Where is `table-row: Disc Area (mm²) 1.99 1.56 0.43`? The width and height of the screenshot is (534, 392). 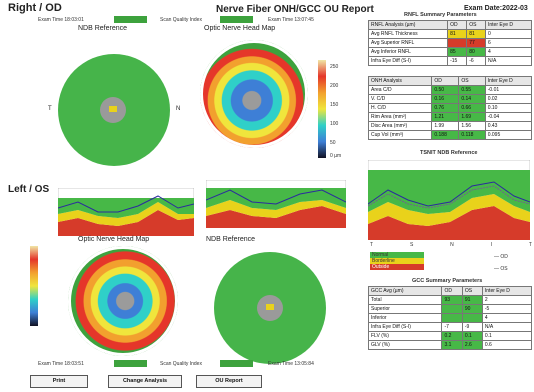
table-row: Disc Area (mm²) 1.99 1.56 0.43 is located at coordinates (450, 126).